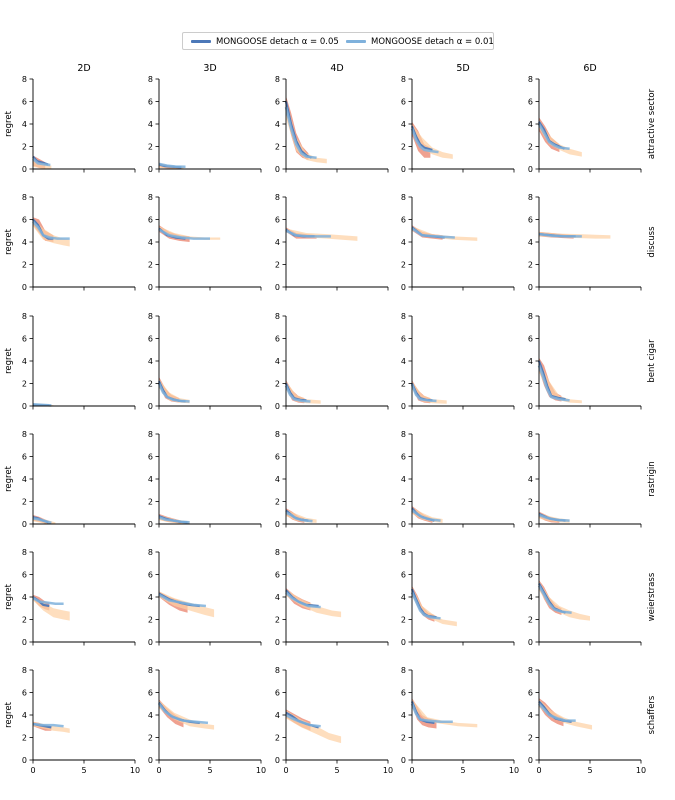 Image resolution: width=675 pixels, height=800 pixels. I want to click on panel-weierstrass-2d: 0 2 4 6 8 regret, so click(70, 597).